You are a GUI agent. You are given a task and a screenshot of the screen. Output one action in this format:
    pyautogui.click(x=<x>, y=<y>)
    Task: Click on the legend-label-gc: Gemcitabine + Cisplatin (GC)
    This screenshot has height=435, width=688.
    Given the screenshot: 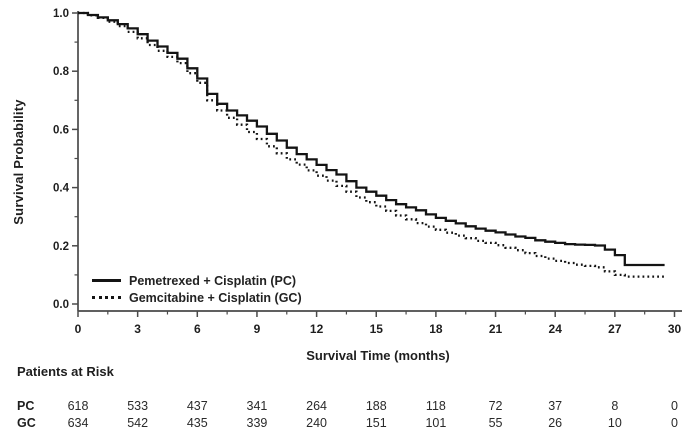 What is the action you would take?
    pyautogui.click(x=215, y=297)
    